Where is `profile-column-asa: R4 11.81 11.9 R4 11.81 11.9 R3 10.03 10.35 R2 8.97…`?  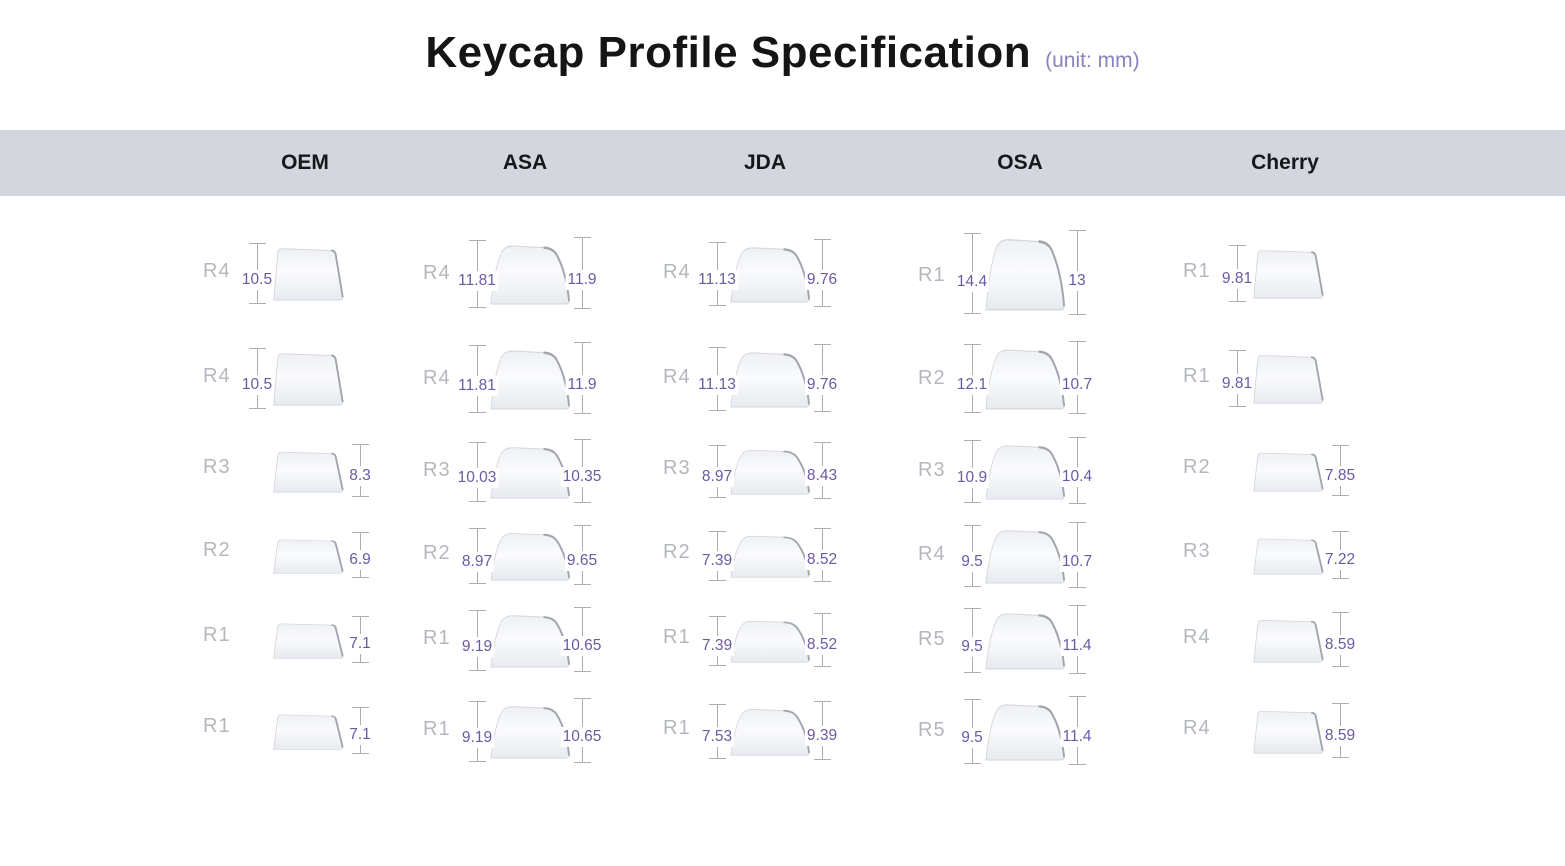 profile-column-asa: R4 11.81 11.9 R4 11.81 11.9 R3 10.03 10.35 R2 8.97… is located at coordinates (525, 500).